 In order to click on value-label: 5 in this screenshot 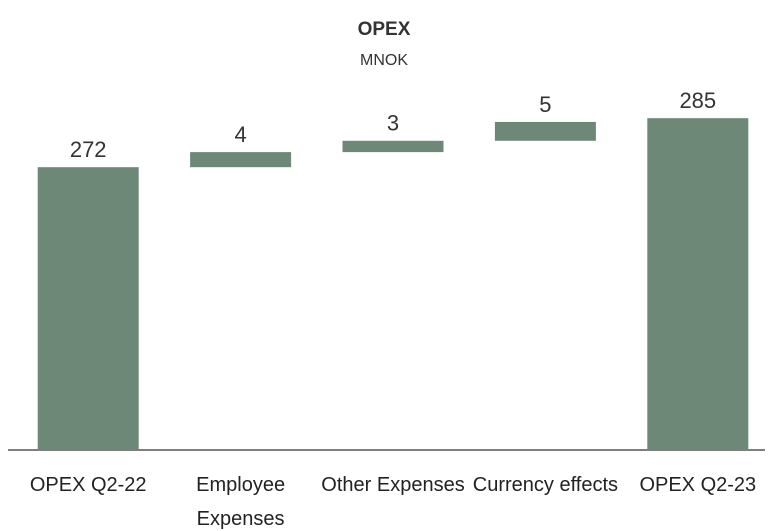, I will do `click(545, 104)`.